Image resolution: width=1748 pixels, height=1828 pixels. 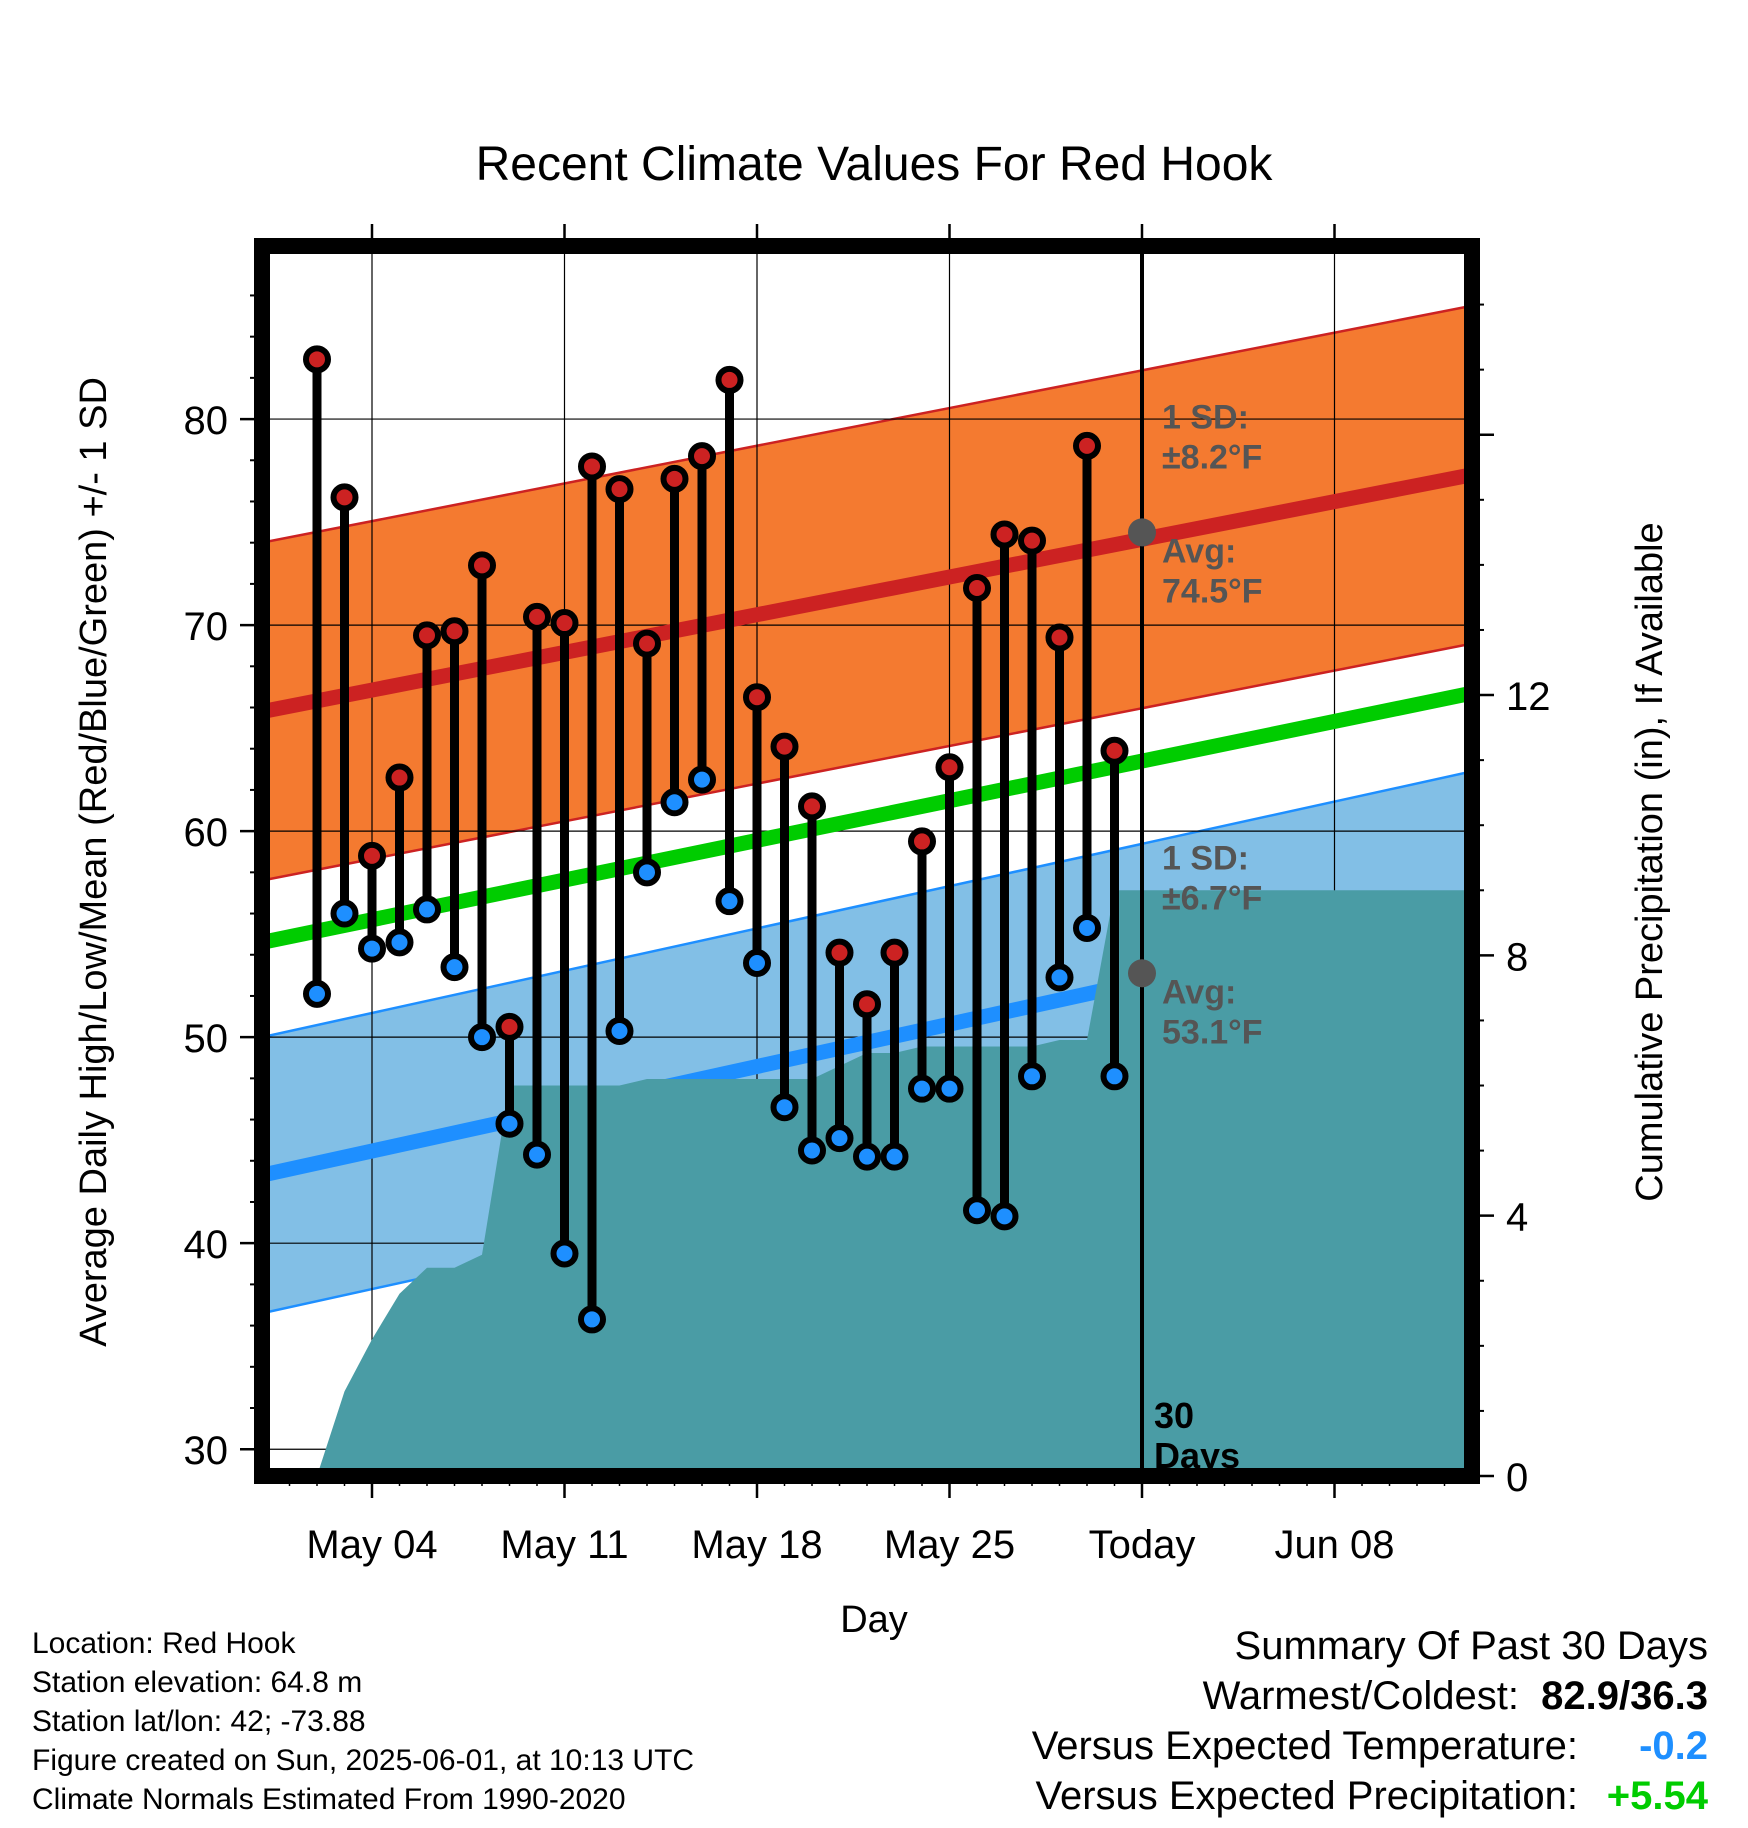 What do you see at coordinates (949, 1545) in the screenshot?
I see `x-tick-label: May 25` at bounding box center [949, 1545].